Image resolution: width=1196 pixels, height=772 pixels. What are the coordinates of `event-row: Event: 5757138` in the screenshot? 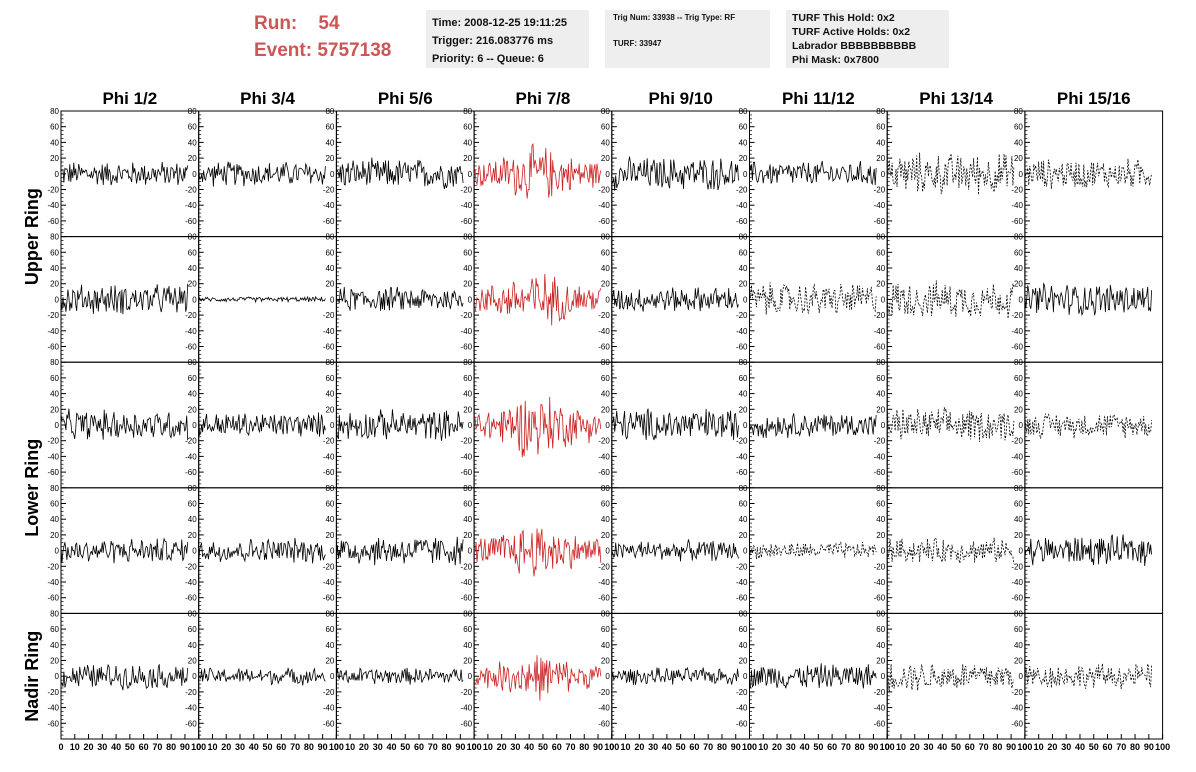 It's located at (322, 50).